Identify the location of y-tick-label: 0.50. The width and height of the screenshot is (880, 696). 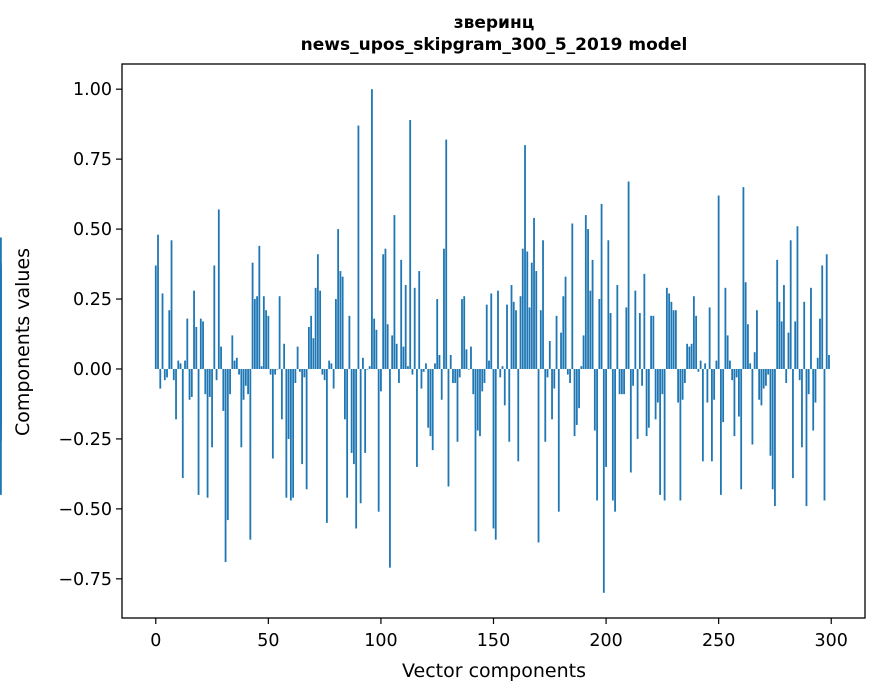
(92, 230).